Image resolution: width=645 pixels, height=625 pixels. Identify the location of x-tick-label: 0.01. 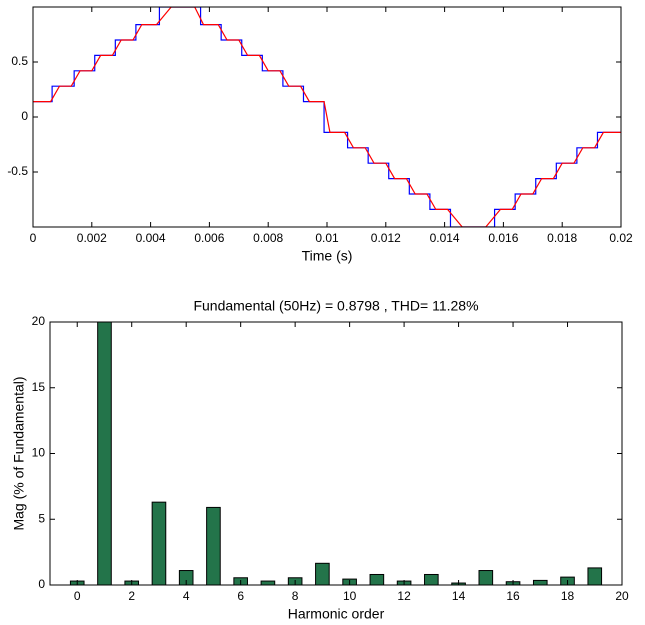
(327, 238).